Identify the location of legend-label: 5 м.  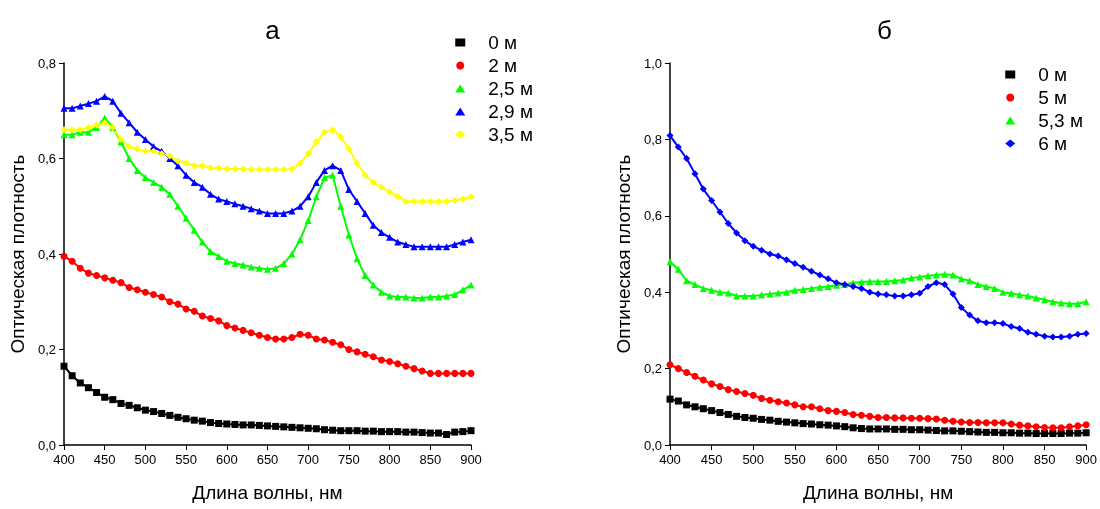
(1053, 97).